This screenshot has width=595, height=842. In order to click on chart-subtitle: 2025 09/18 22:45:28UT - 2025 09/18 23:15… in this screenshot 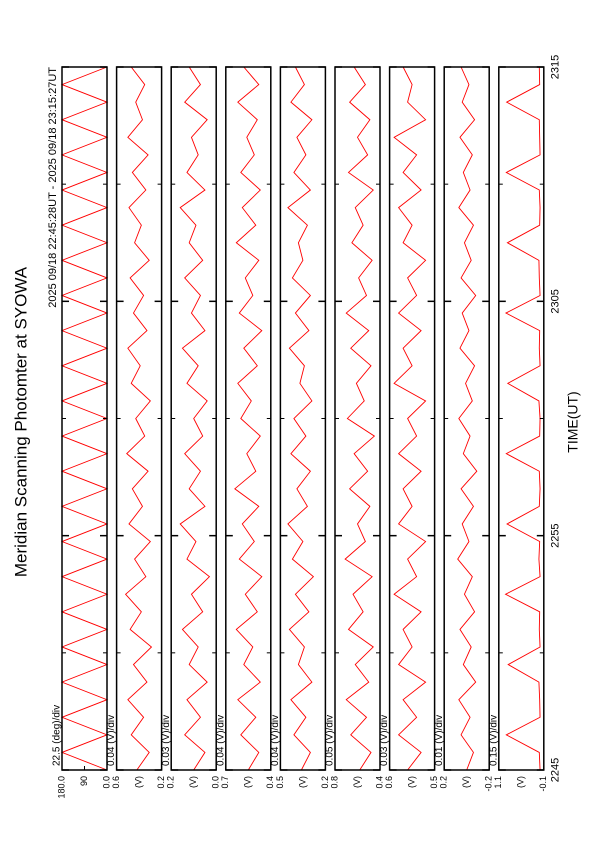, I will do `click(53, 187)`.